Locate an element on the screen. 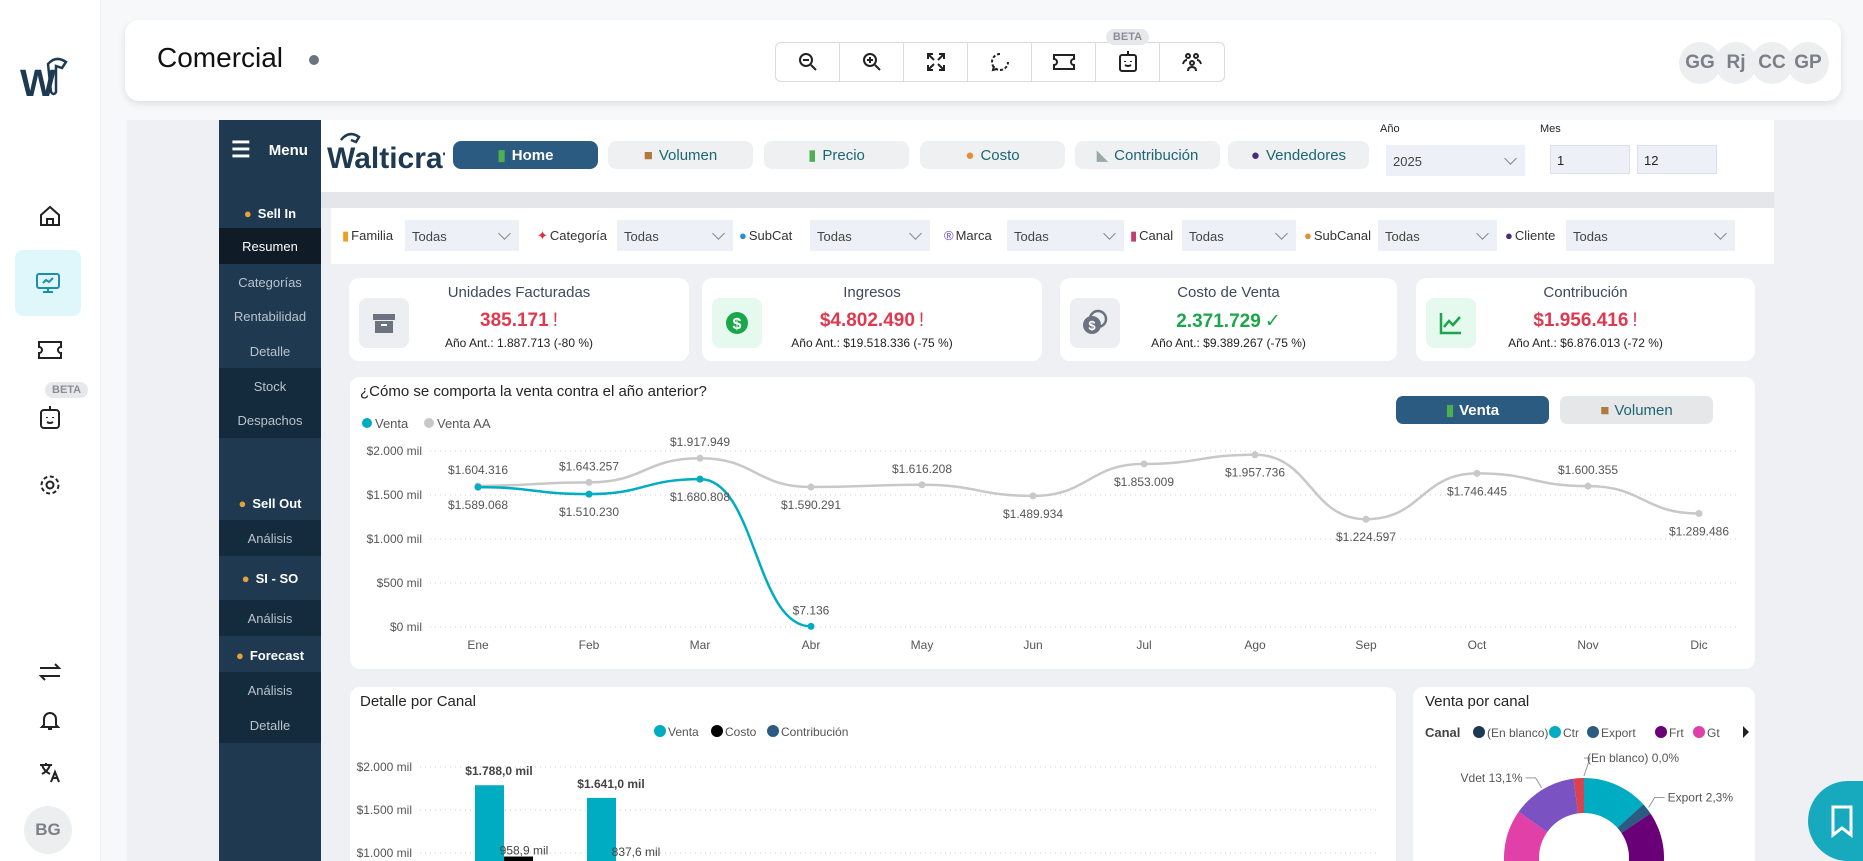 The image size is (1863, 861). home-icon is located at coordinates (50, 216).